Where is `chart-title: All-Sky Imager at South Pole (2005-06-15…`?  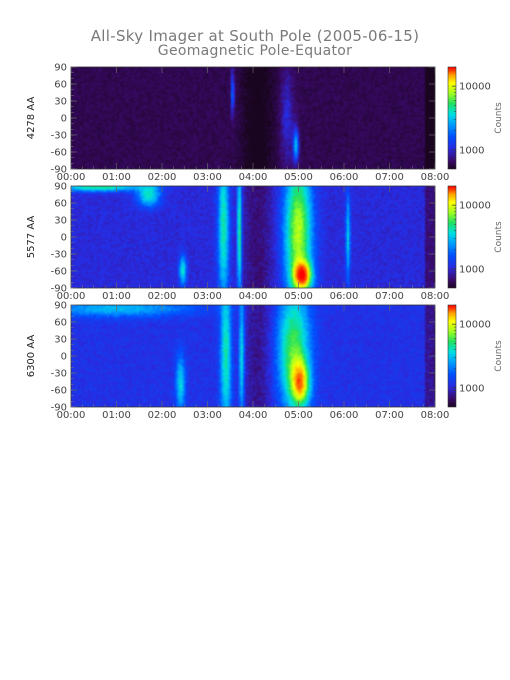 chart-title: All-Sky Imager at South Pole (2005-06-15… is located at coordinates (255, 36).